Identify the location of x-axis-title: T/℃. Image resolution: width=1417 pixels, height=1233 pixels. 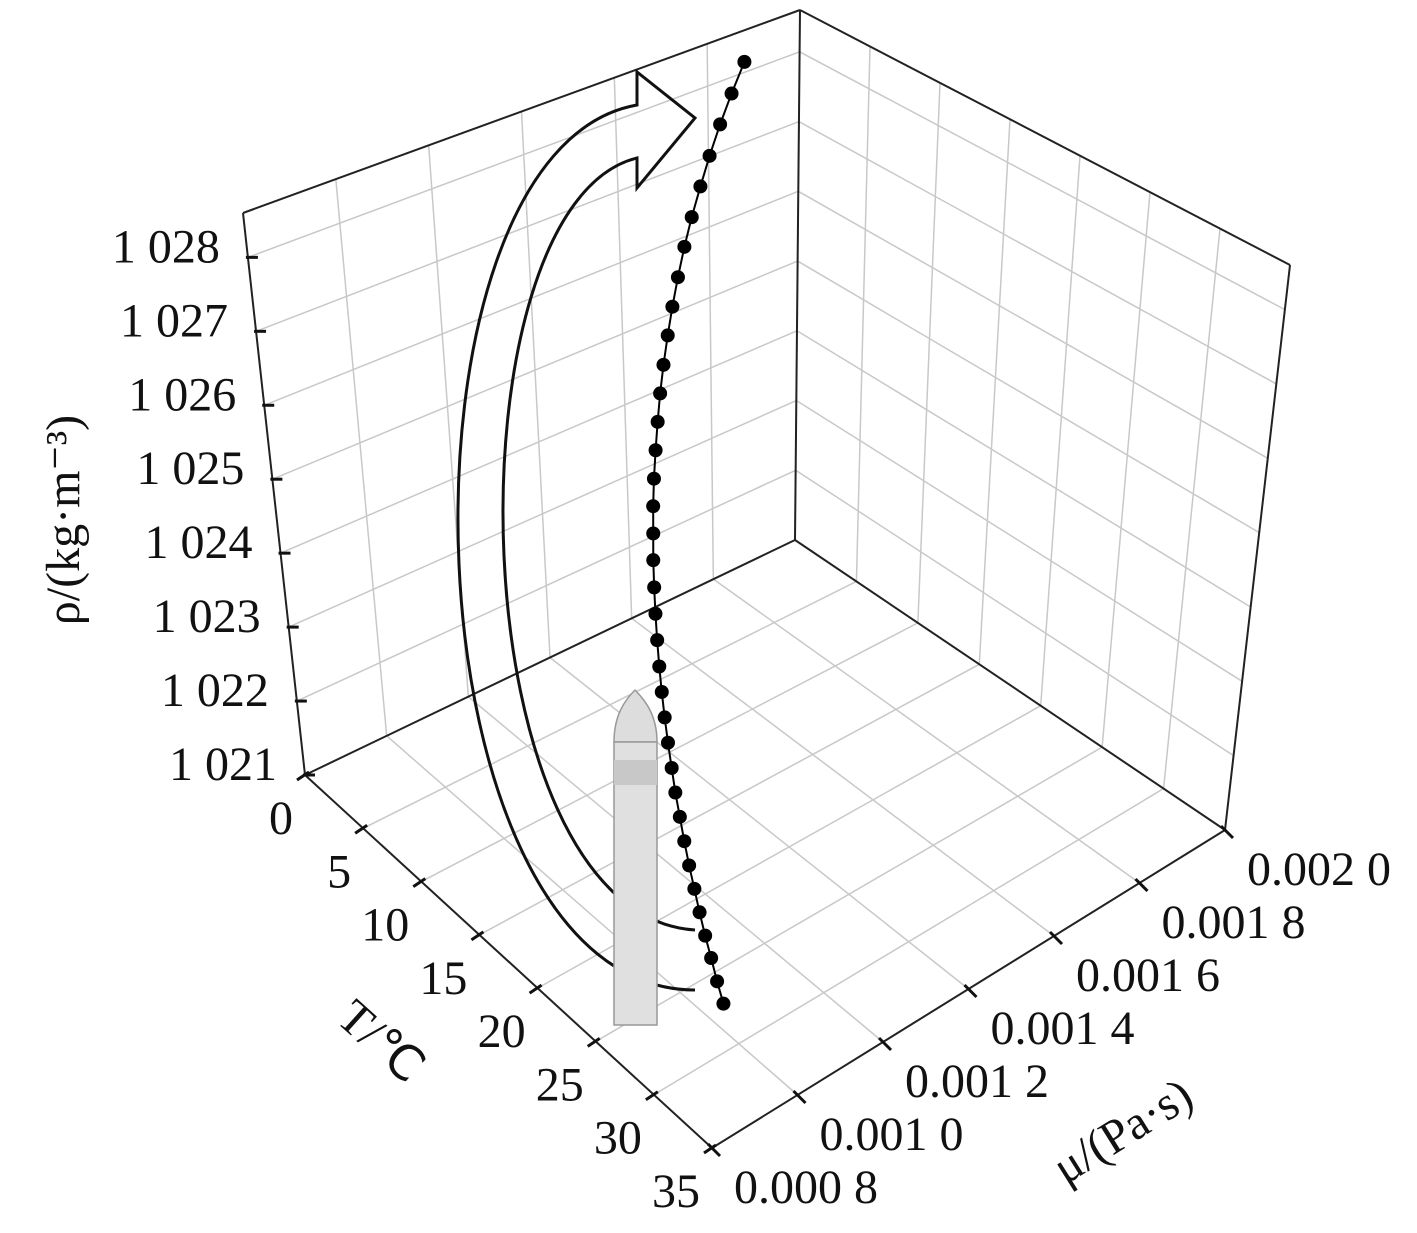
(380, 1042).